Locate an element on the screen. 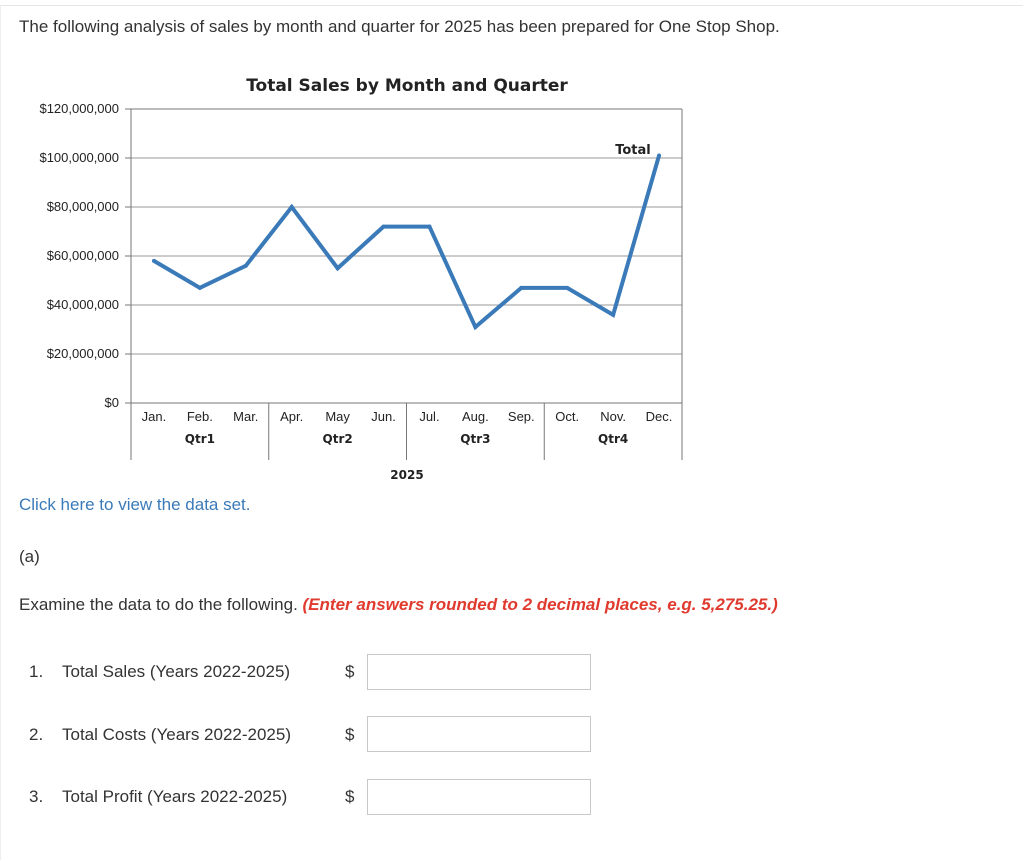 The width and height of the screenshot is (1024, 861). total-annotation: Total is located at coordinates (633, 150).